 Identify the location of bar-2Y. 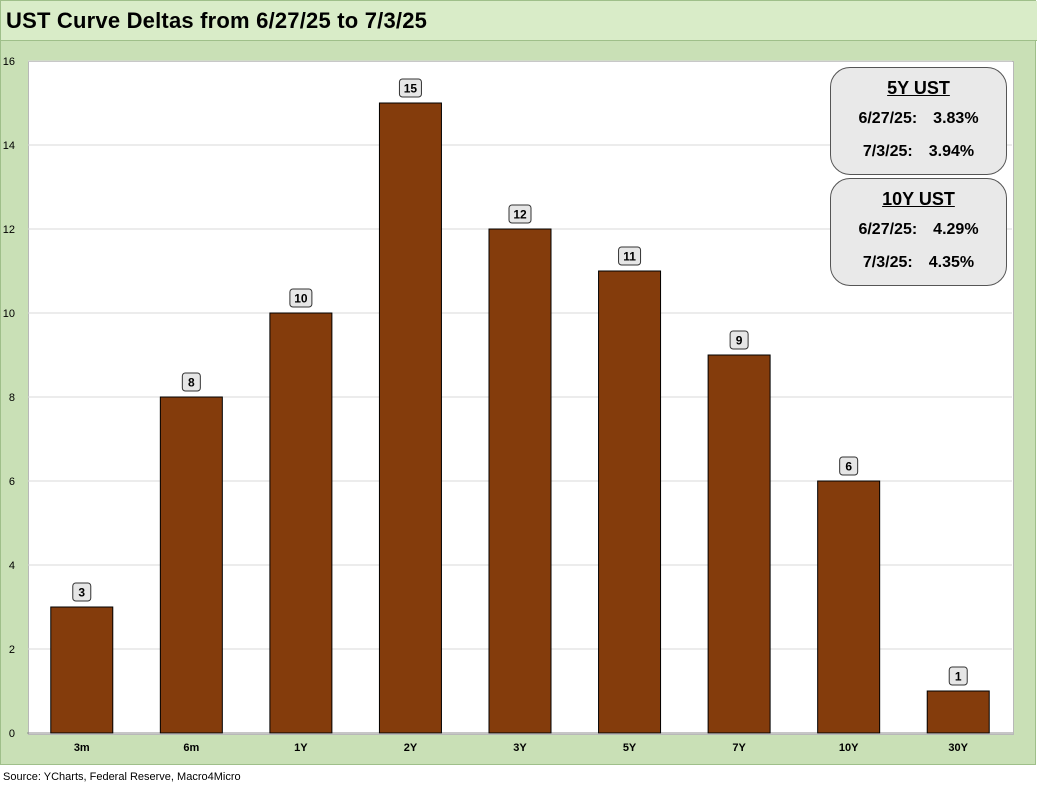
(410, 418).